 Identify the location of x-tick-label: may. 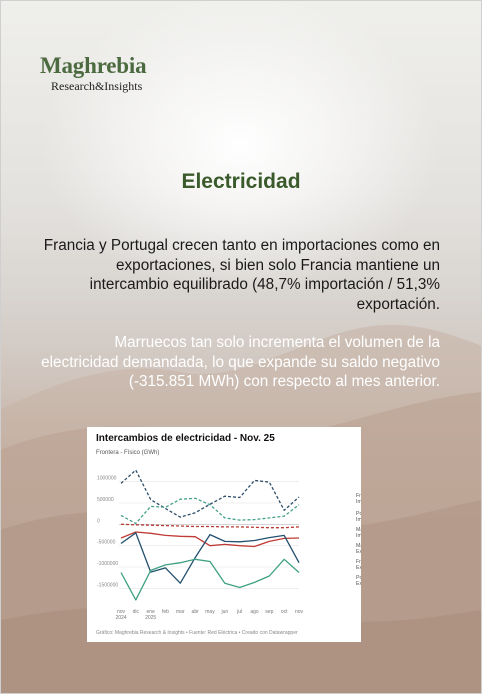
(210, 612).